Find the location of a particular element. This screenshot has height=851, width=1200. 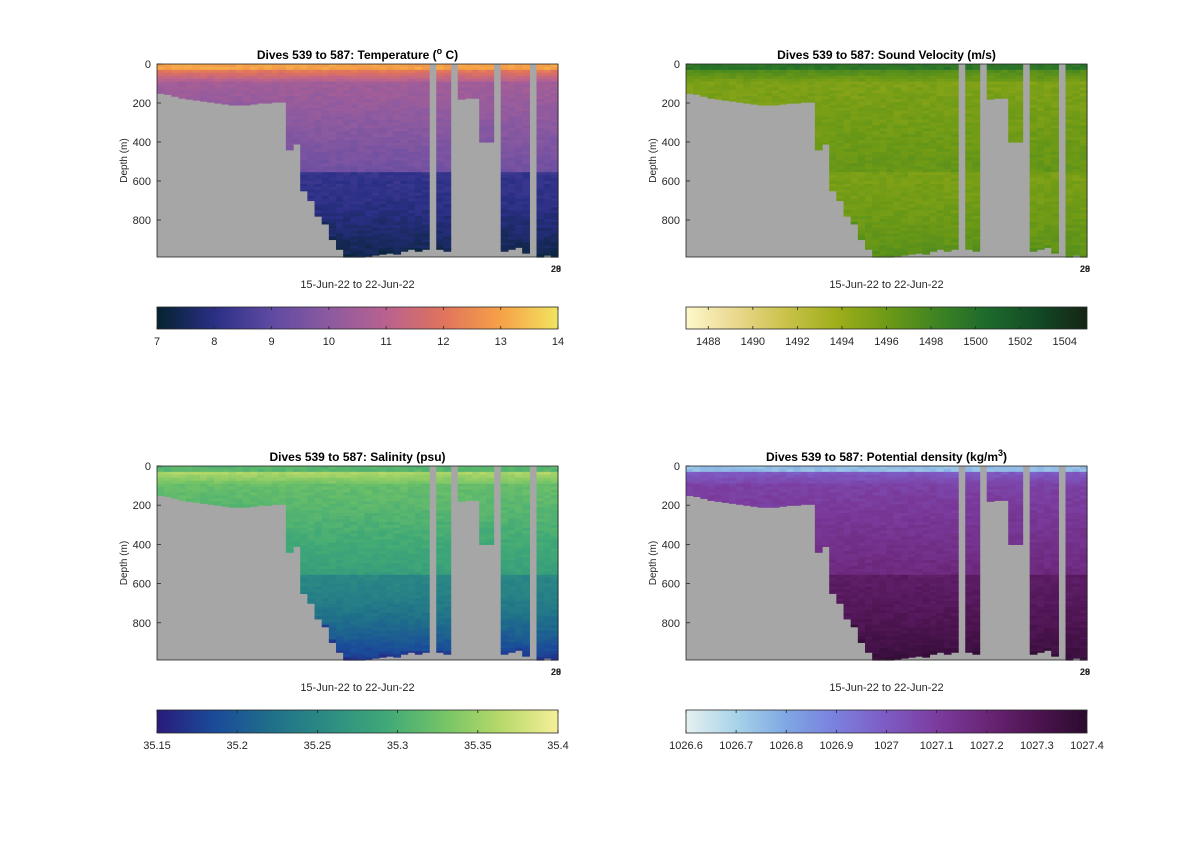

colorbar-tick-label: 11 is located at coordinates (385, 342).